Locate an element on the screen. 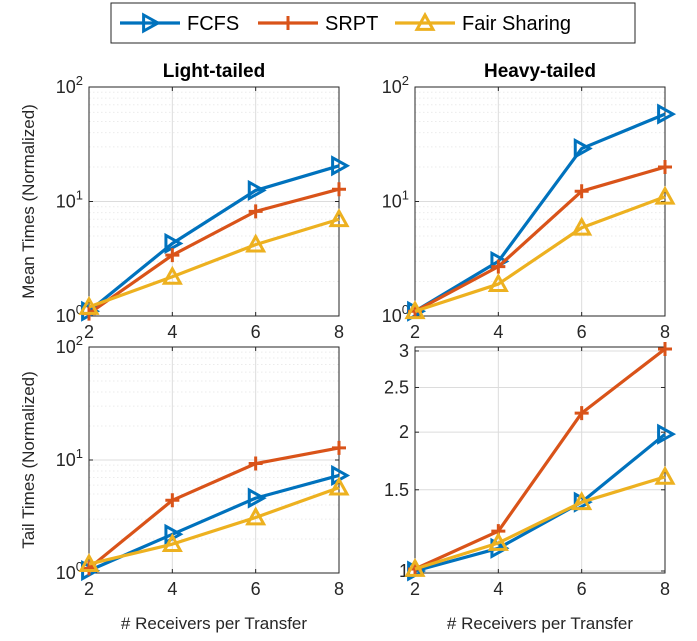 The image size is (697, 641). y-tick-label: 1.5 is located at coordinates (396, 490).